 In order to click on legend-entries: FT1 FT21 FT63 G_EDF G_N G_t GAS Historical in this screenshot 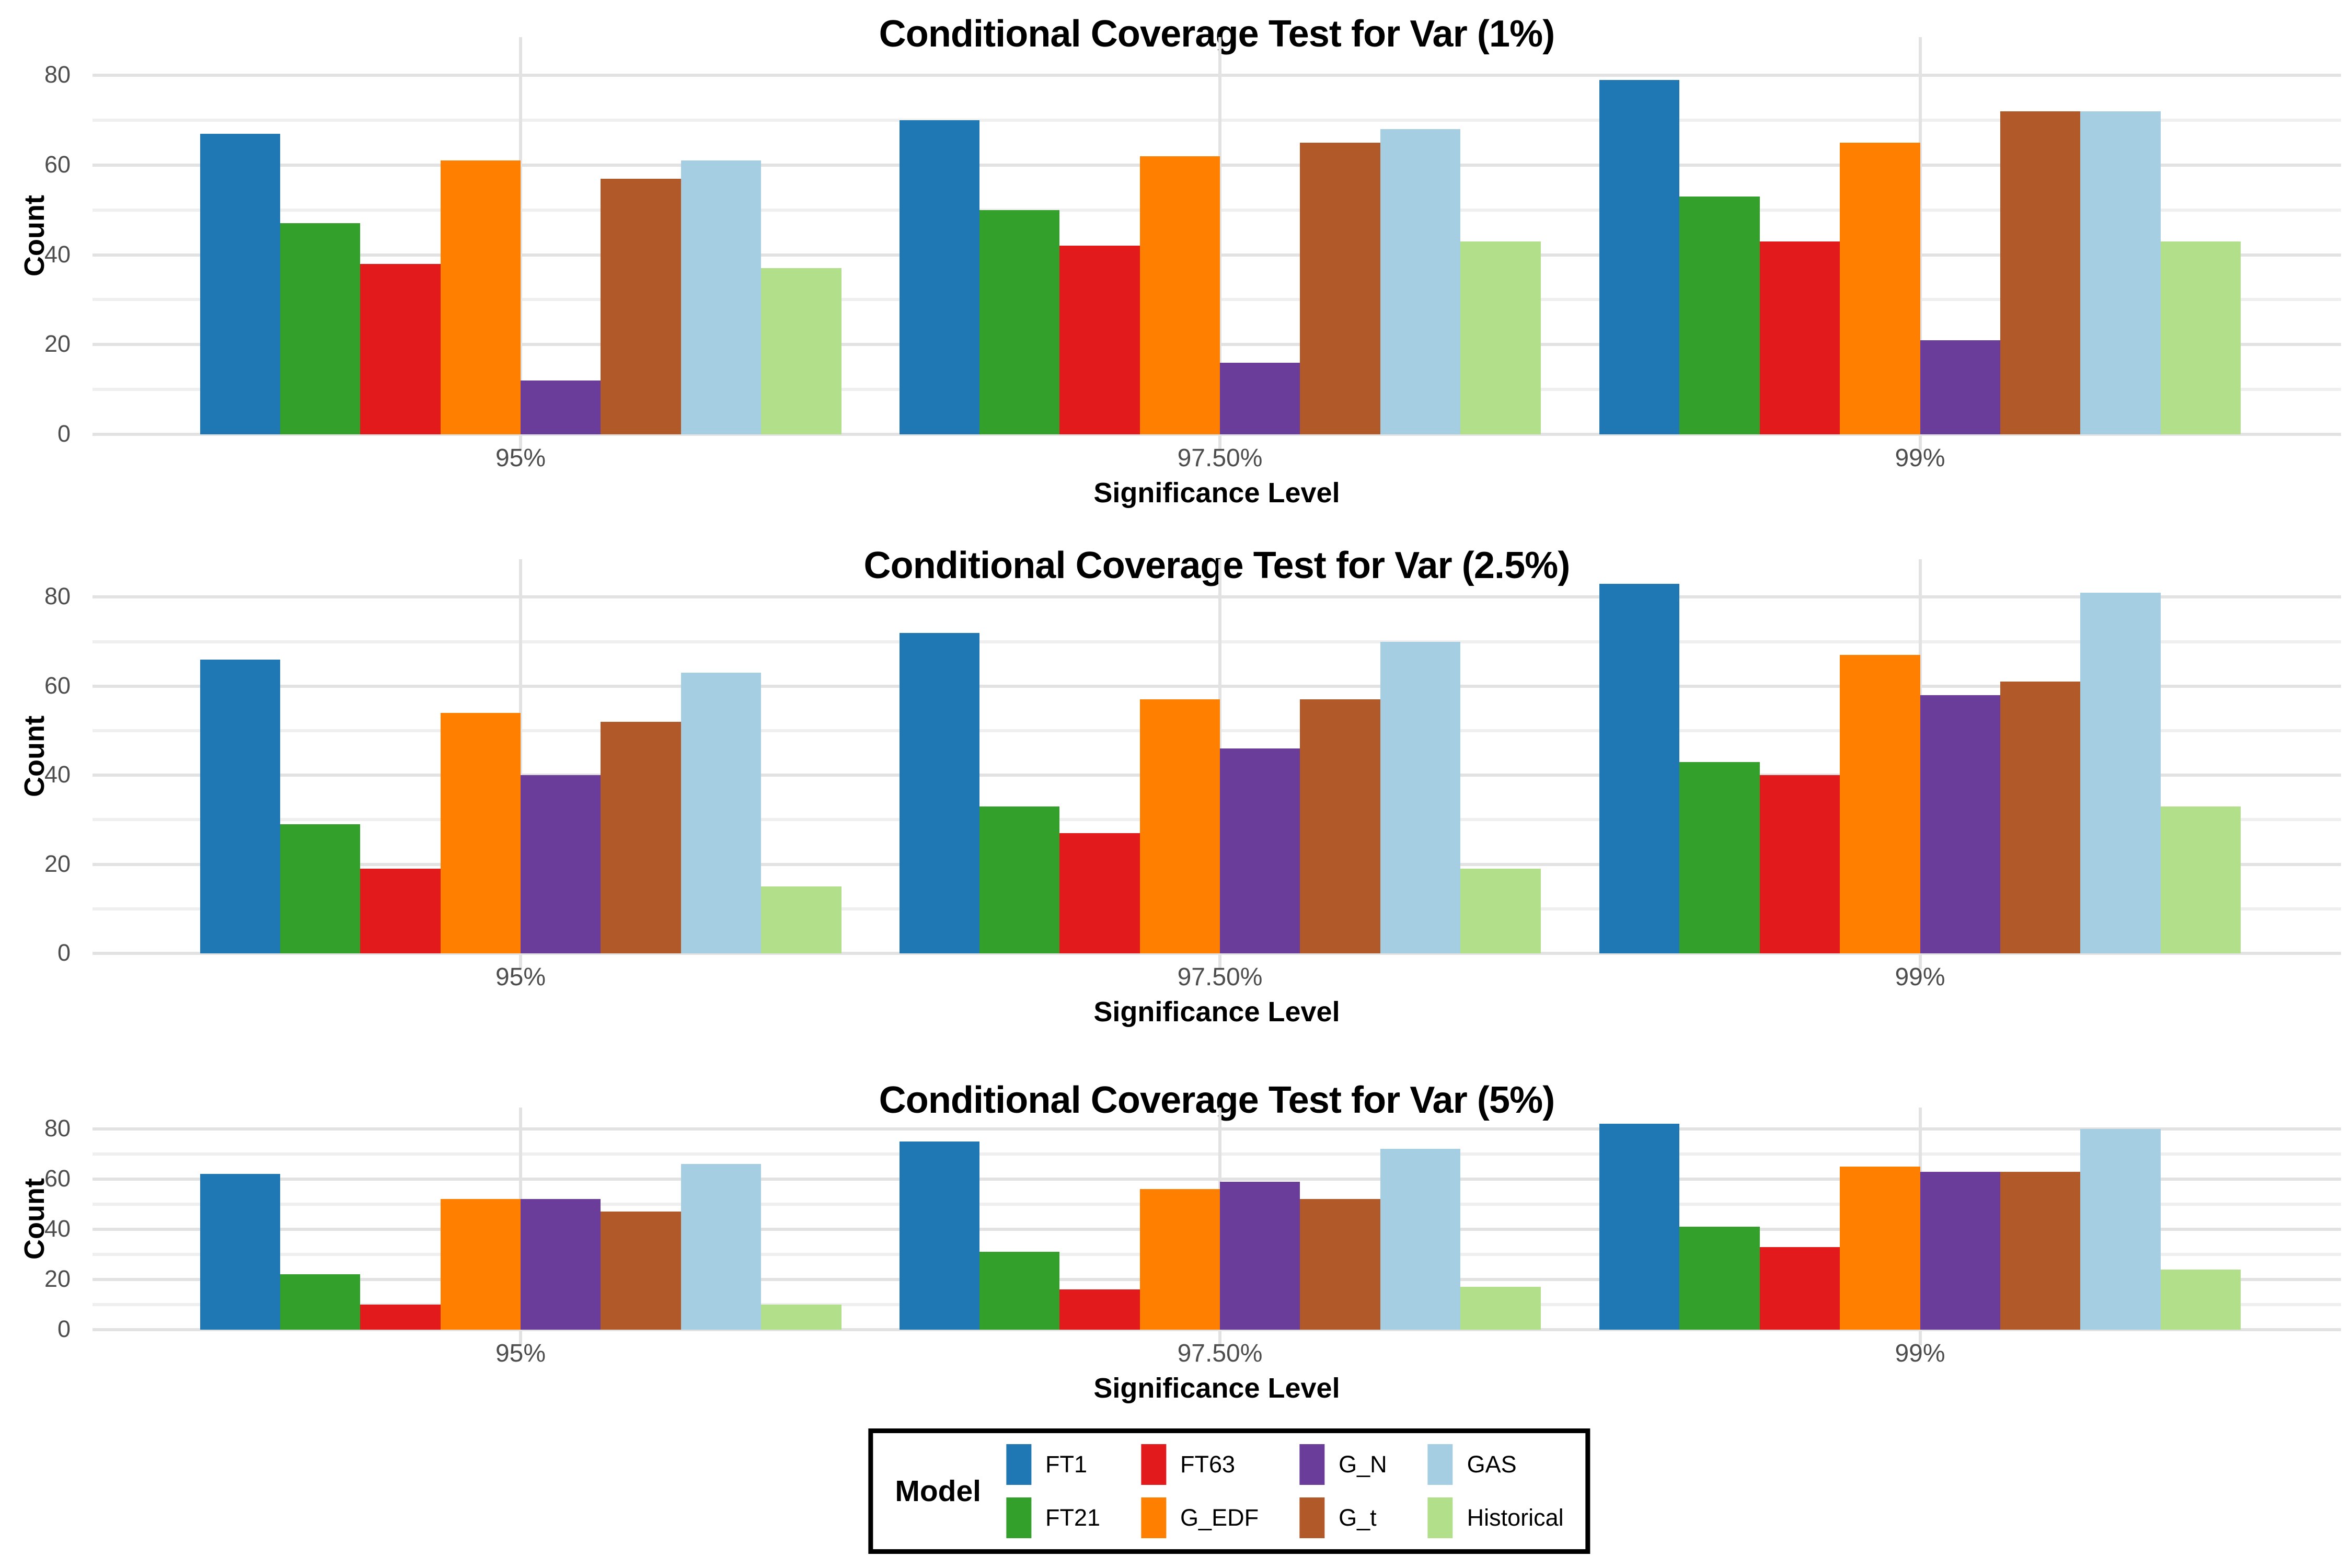, I will do `click(1285, 1491)`.